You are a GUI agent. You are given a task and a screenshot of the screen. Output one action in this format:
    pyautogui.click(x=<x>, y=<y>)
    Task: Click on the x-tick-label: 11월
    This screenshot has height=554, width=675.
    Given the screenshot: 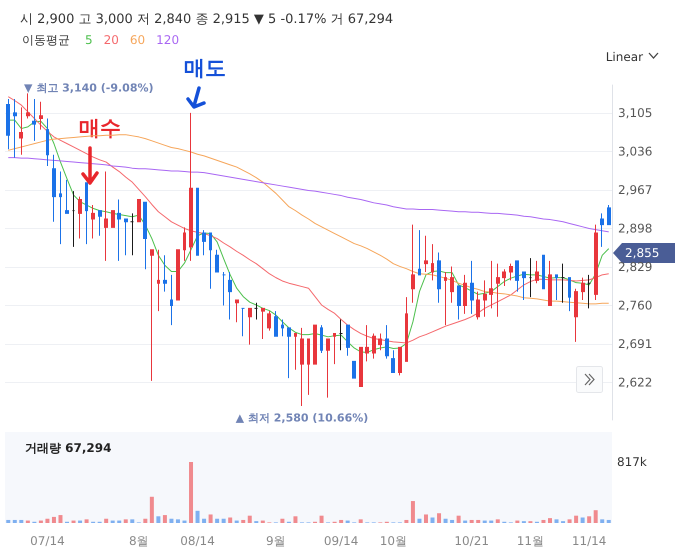 What is the action you would take?
    pyautogui.click(x=530, y=541)
    